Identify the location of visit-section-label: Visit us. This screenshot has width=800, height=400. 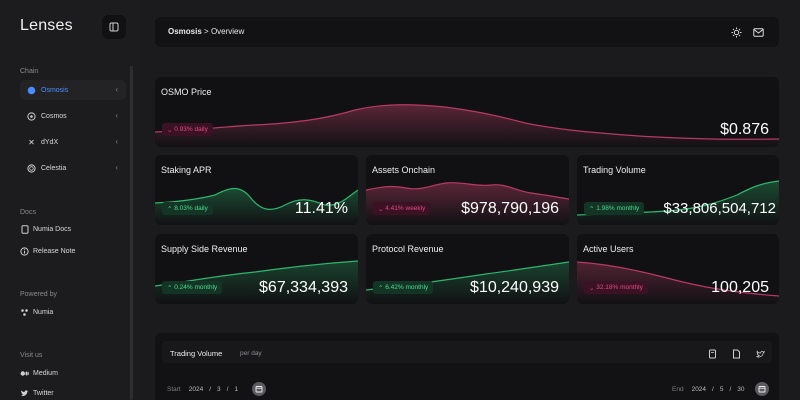
(31, 355).